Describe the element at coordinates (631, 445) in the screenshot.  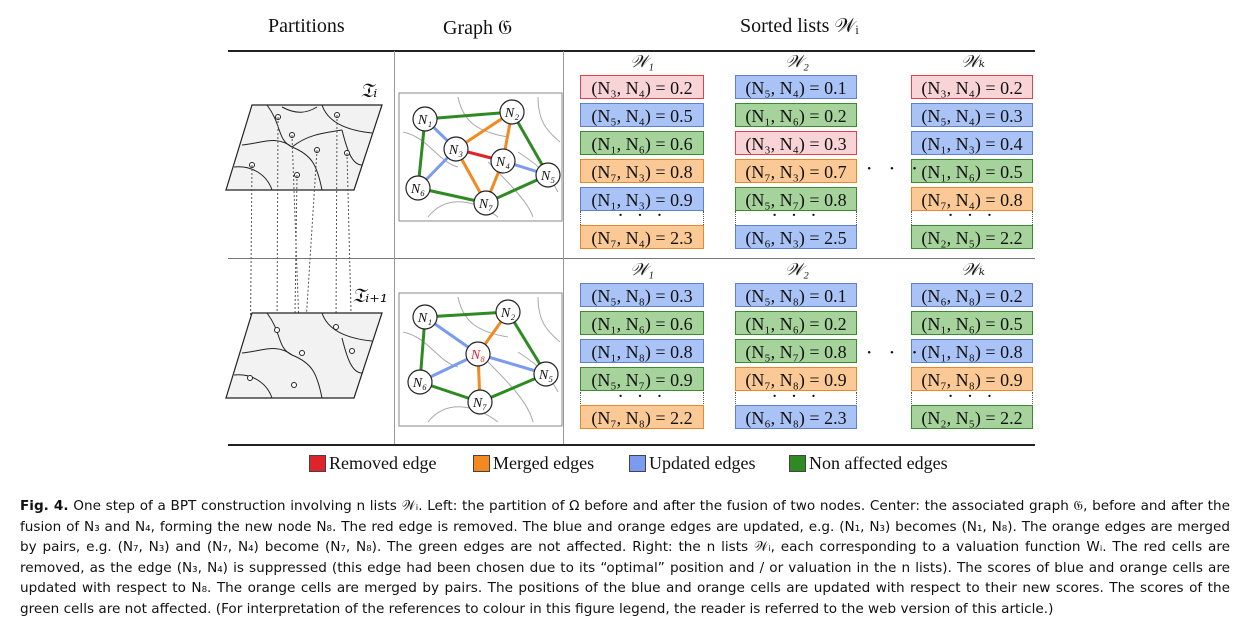
I see `bottom-rule` at that location.